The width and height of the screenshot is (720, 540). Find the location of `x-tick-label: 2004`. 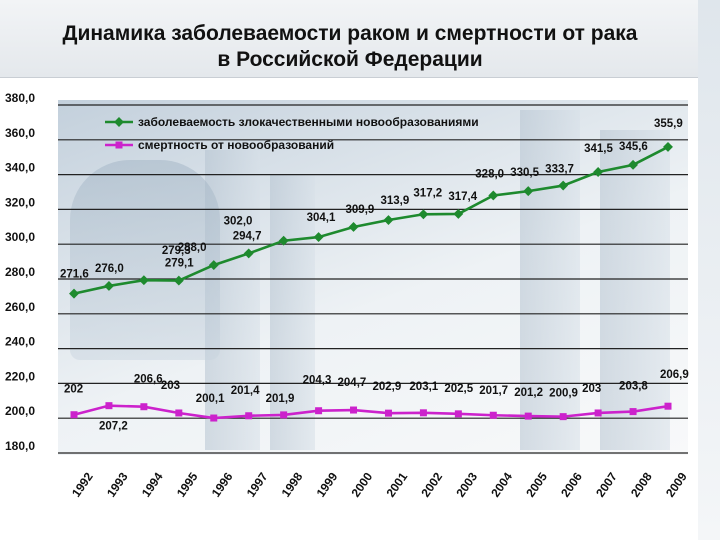

x-tick-label: 2004 is located at coordinates (501, 485).